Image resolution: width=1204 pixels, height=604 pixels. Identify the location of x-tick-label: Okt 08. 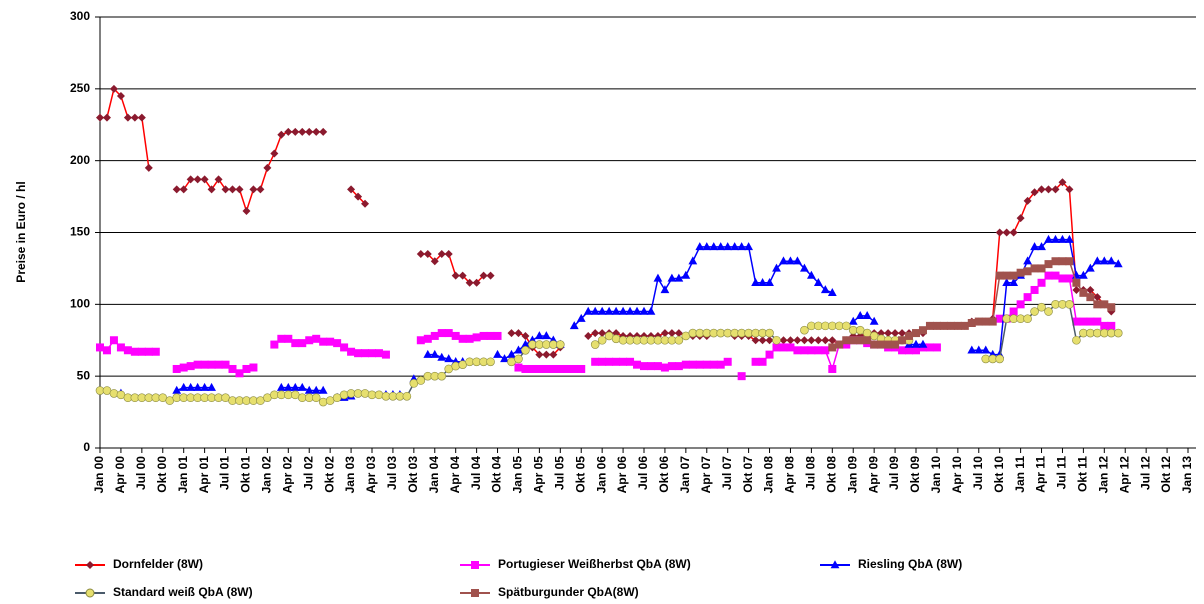
(831, 474).